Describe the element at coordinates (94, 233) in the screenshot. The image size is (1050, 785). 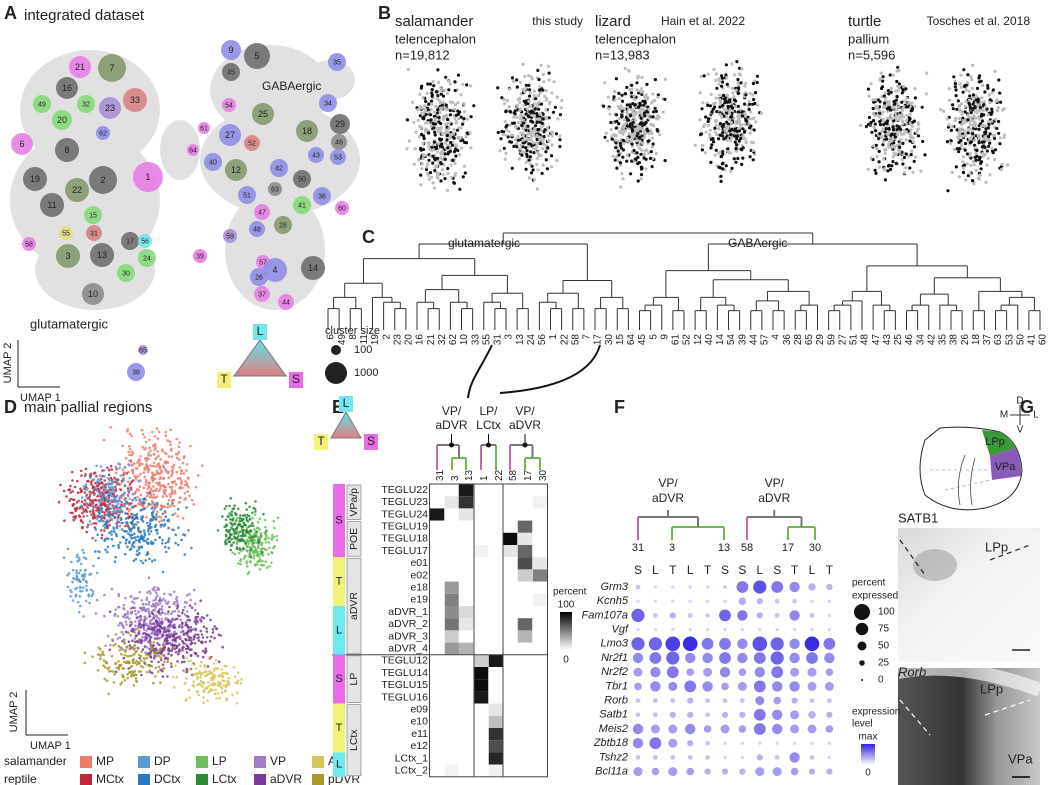
I see `cluster-label: 31` at that location.